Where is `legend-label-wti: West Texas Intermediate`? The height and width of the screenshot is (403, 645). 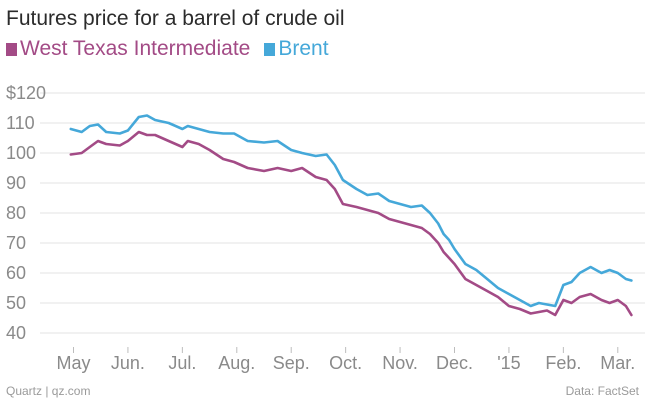 legend-label-wti: West Texas Intermediate is located at coordinates (135, 48).